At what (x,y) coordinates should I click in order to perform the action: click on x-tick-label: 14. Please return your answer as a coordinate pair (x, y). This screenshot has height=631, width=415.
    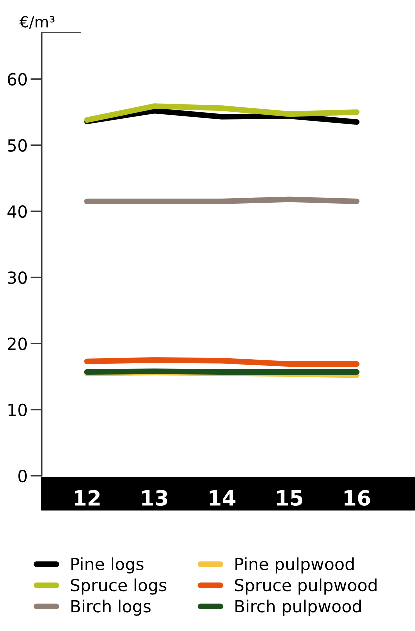
    Looking at the image, I should click on (223, 498).